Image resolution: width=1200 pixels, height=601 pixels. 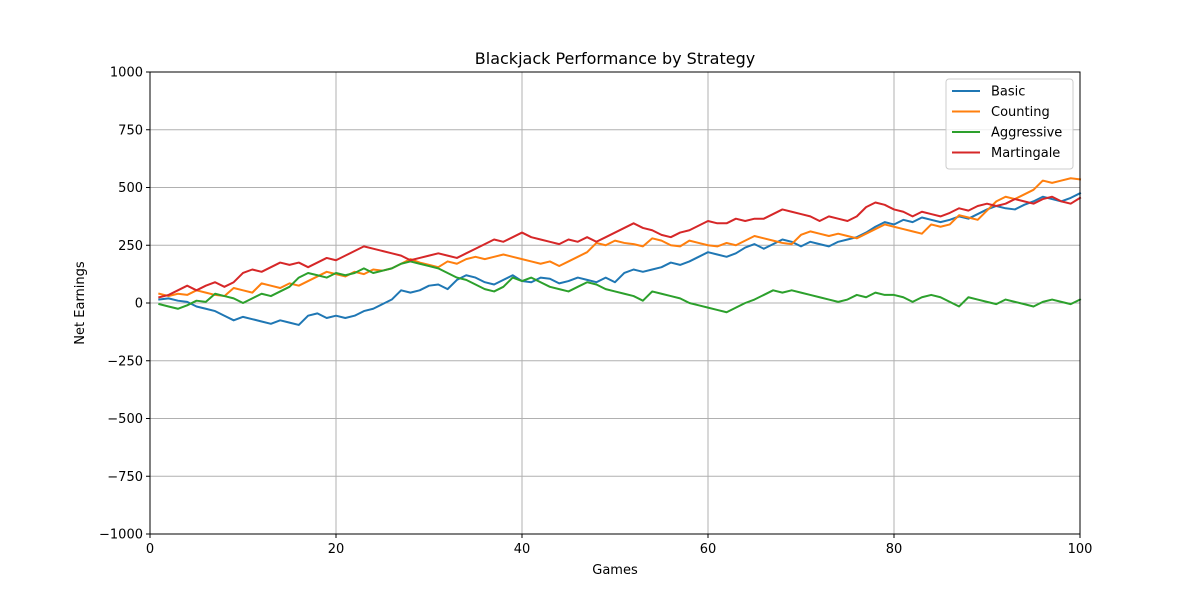 What do you see at coordinates (620, 287) in the screenshot?
I see `series-line-aggressive` at bounding box center [620, 287].